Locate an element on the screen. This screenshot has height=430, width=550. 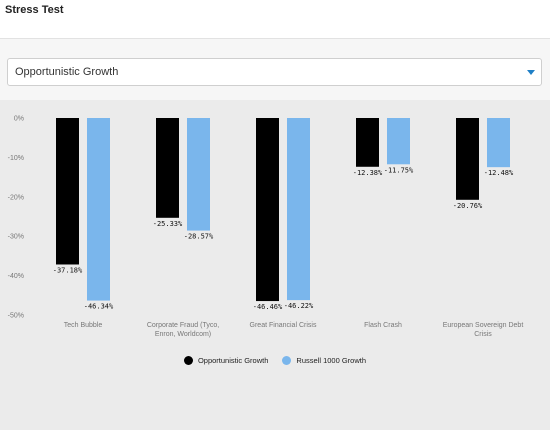
data-label: -46.34% is located at coordinates (99, 307).